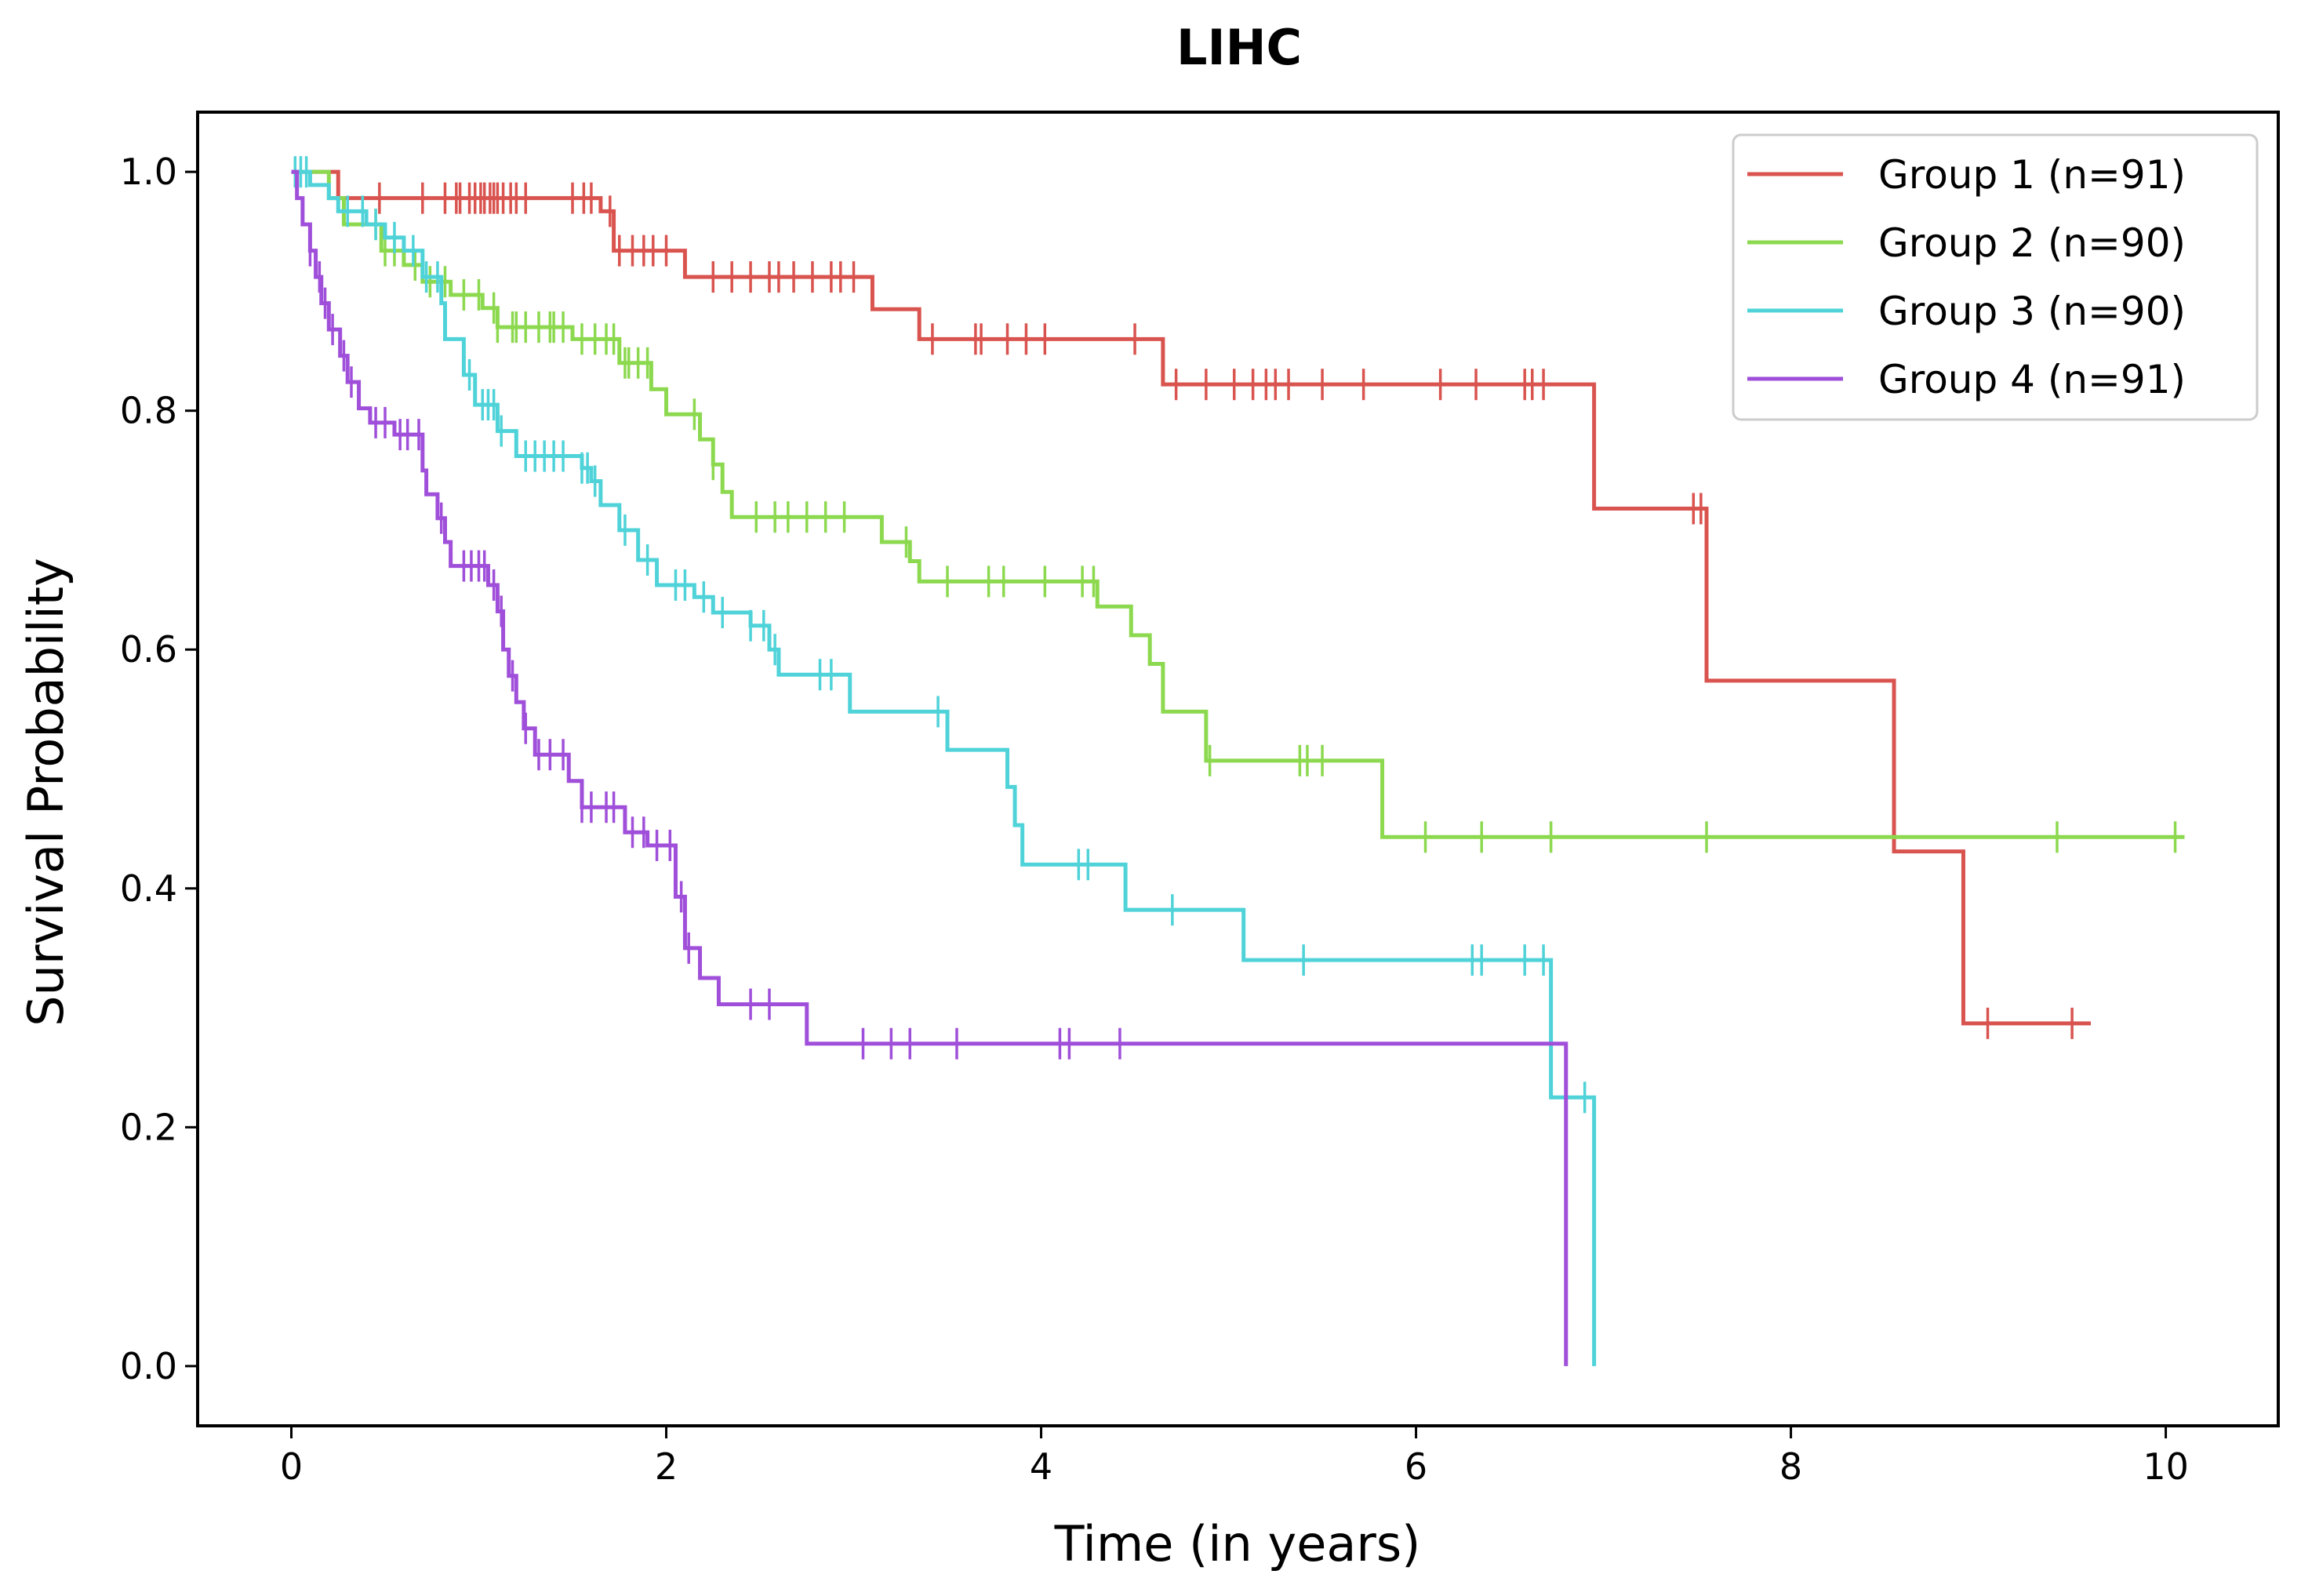 This screenshot has width=2301, height=1596. Describe the element at coordinates (1234, 1457) in the screenshot. I see `x-axis: 0 2 4 6 8 10` at that location.